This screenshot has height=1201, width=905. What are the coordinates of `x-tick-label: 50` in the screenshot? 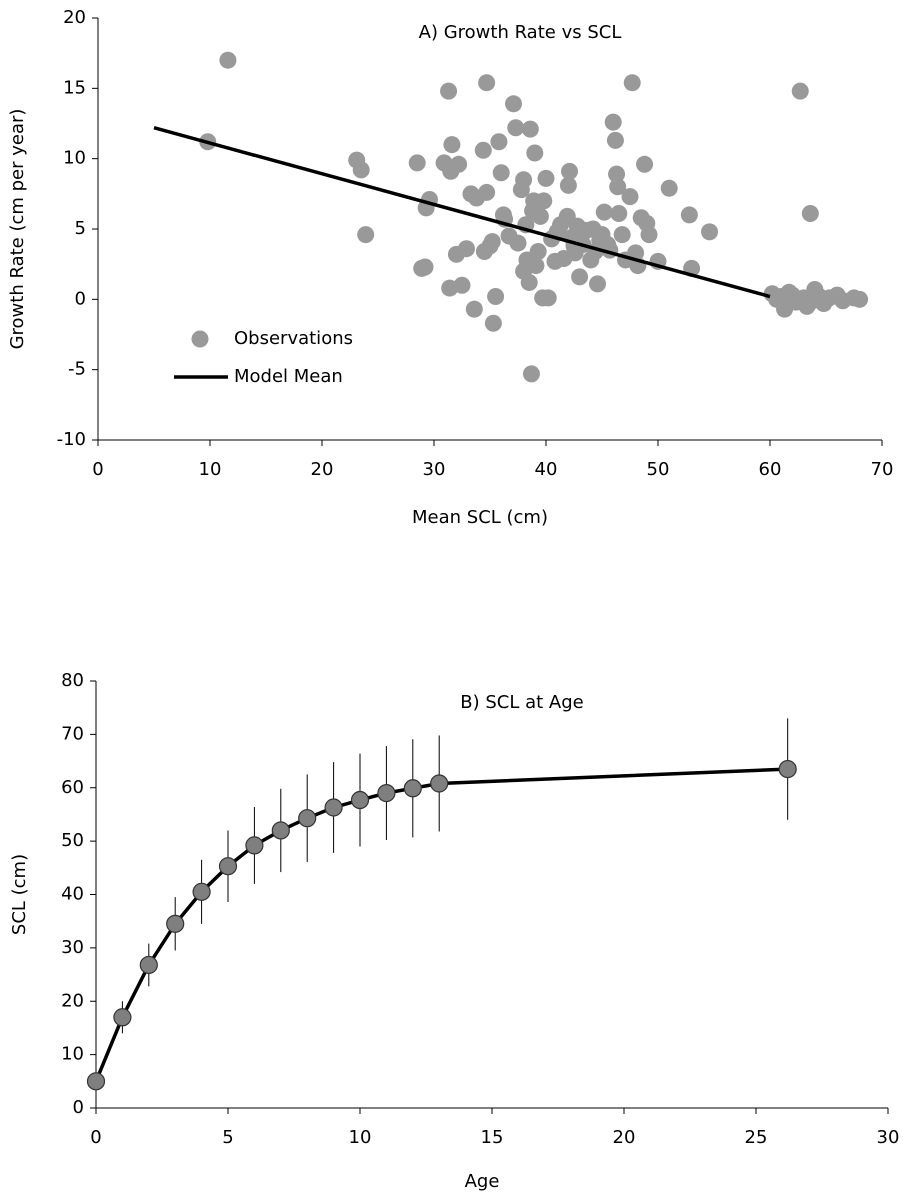 It's located at (658, 469).